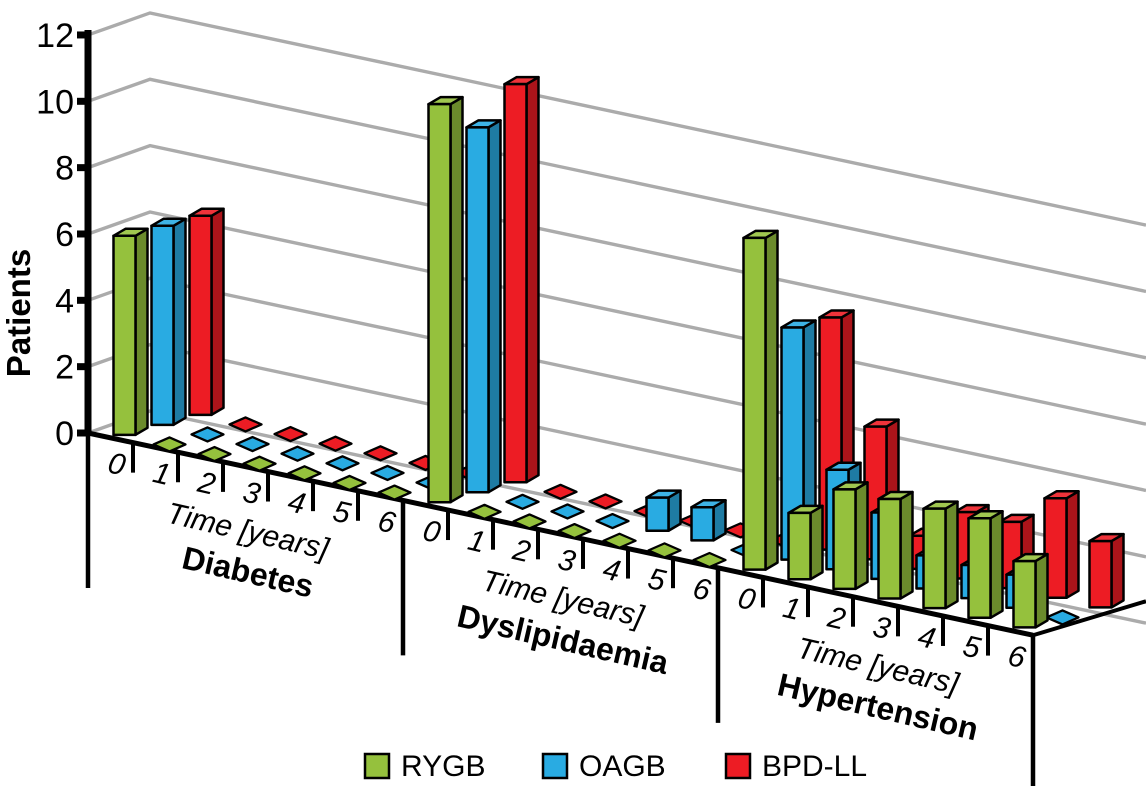 This screenshot has height=786, width=1146. What do you see at coordinates (445, 299) in the screenshot?
I see `bar-RYGB-Dyslipidaemia-year0` at bounding box center [445, 299].